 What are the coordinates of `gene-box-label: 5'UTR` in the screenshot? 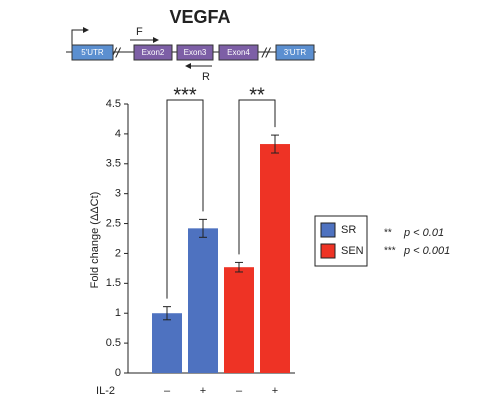 It's located at (92, 52).